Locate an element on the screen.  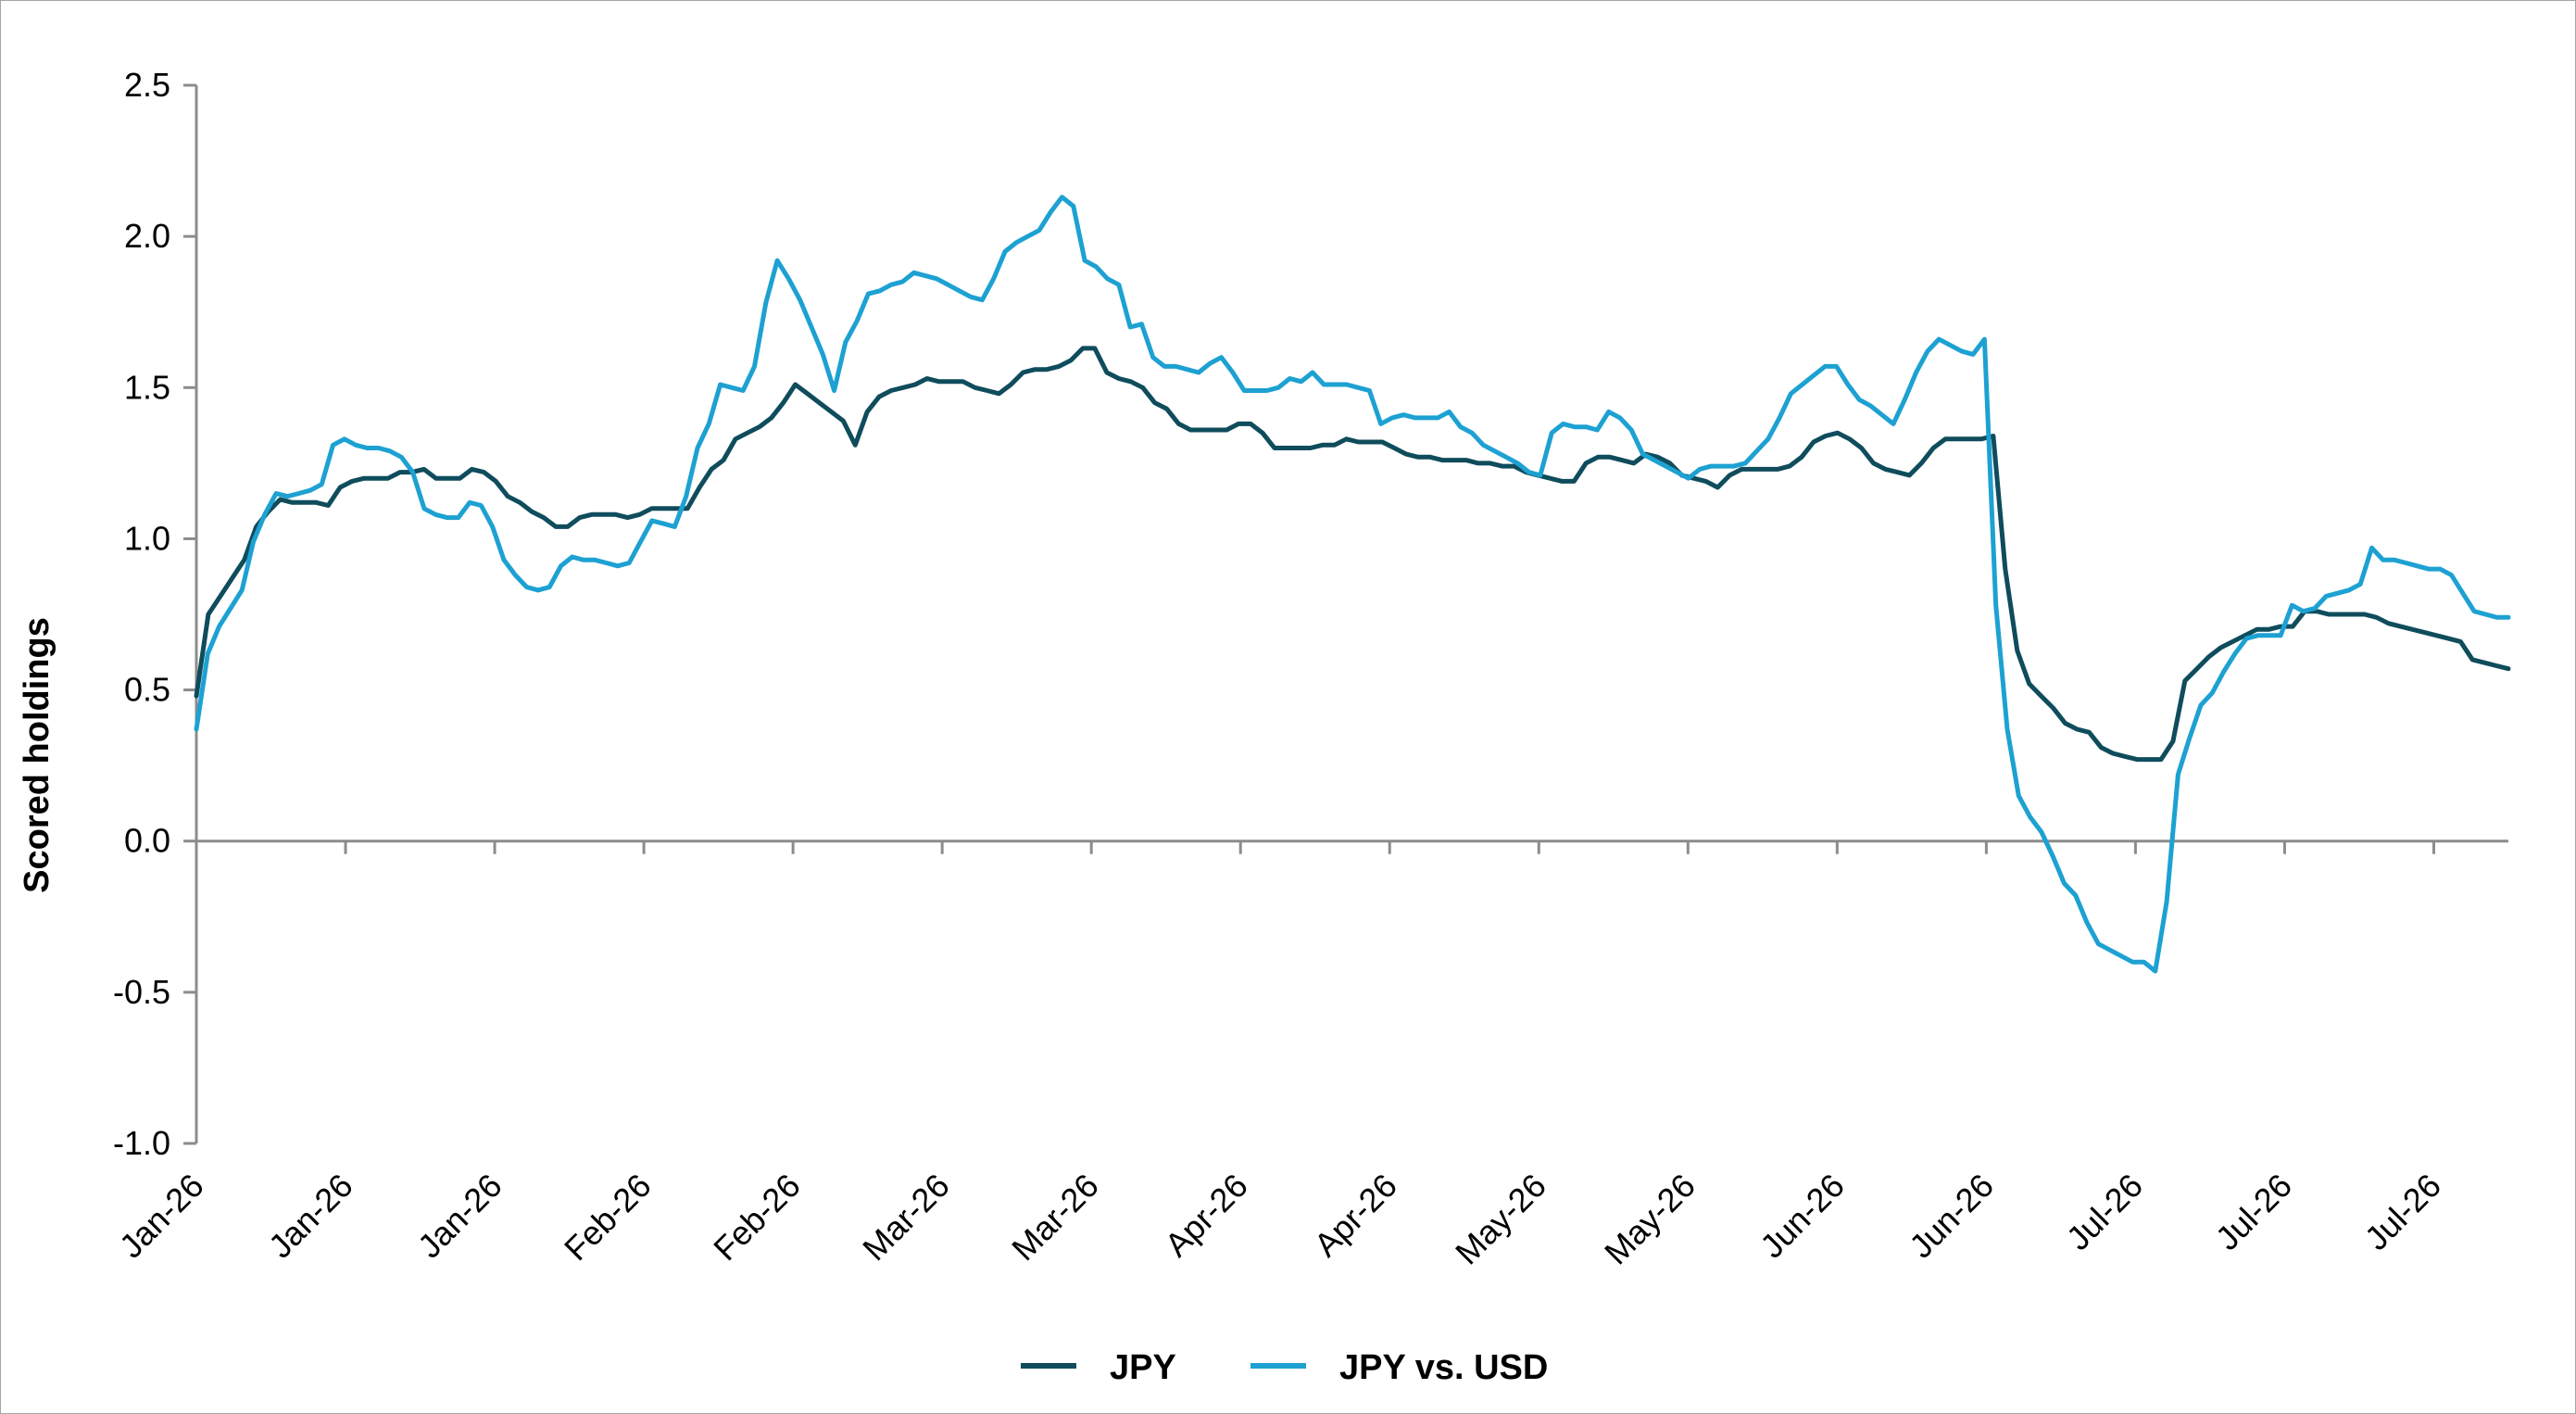
legend-item-jpy: JPY is located at coordinates (1098, 1367).